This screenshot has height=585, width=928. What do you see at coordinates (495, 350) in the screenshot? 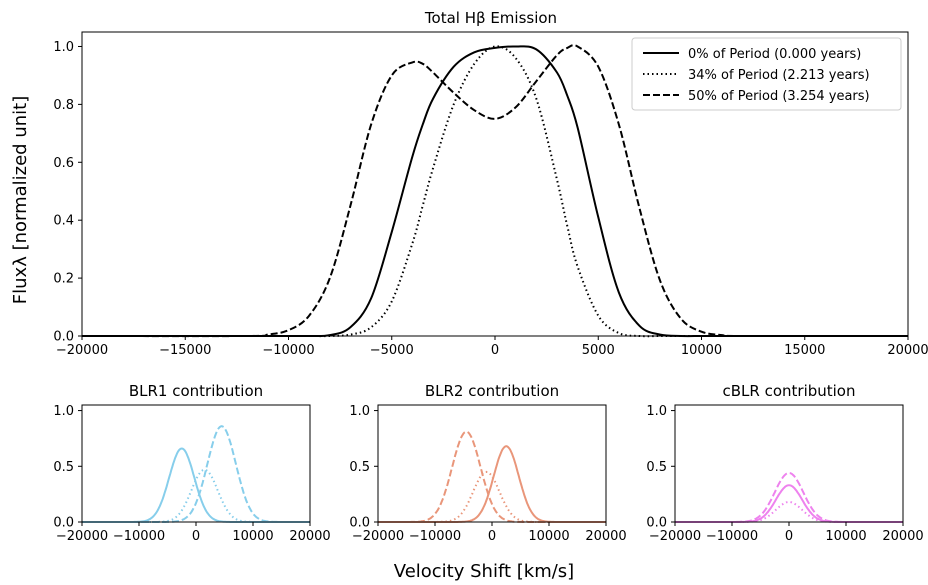
I see `main-x-tick-label-4: 0` at bounding box center [495, 350].